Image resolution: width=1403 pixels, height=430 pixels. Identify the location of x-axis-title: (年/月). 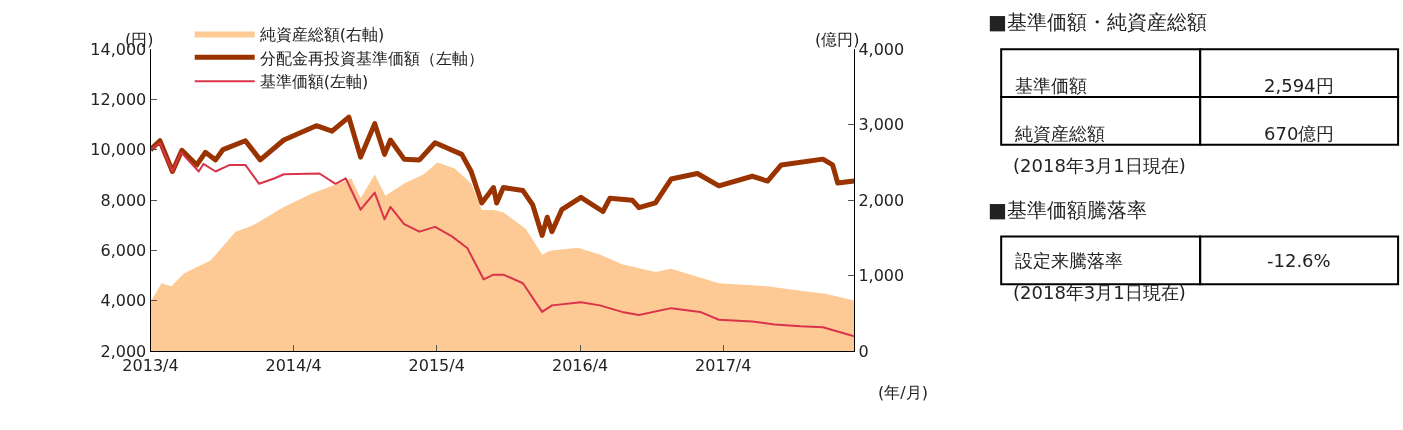
(903, 392).